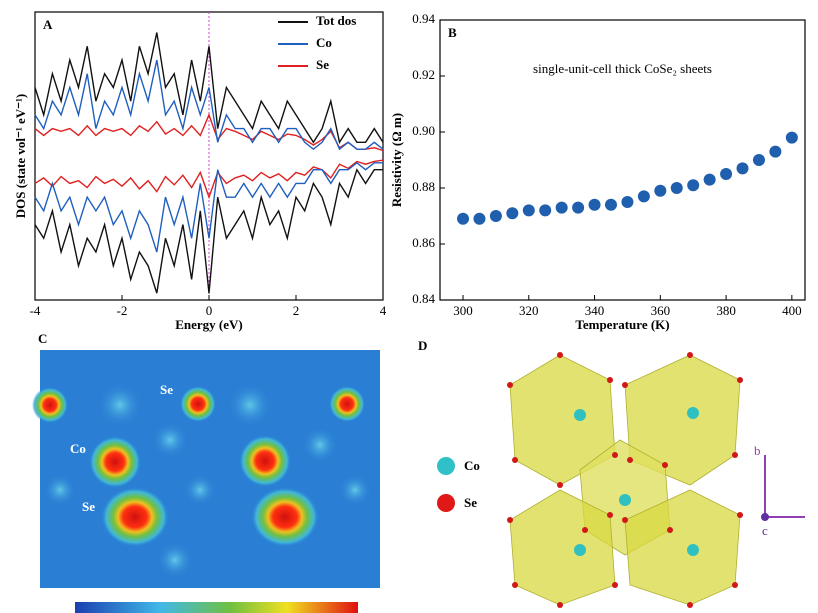 This screenshot has width=818, height=613. What do you see at coordinates (726, 310) in the screenshot?
I see `x-tick-label: 380` at bounding box center [726, 310].